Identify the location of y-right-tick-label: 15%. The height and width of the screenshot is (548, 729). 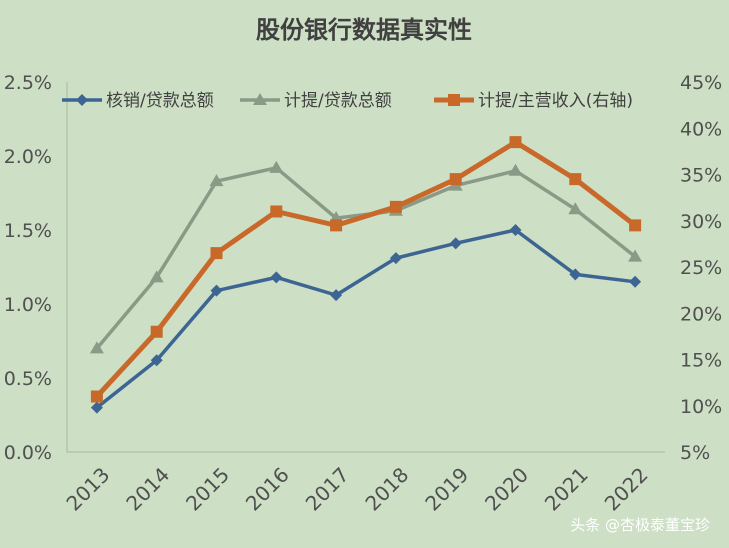
(701, 361).